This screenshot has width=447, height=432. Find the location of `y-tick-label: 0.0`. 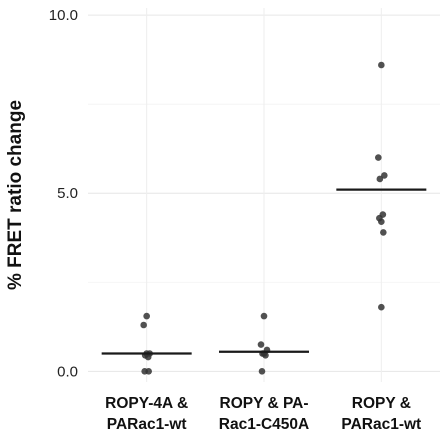

y-tick-label: 0.0 is located at coordinates (67, 371).